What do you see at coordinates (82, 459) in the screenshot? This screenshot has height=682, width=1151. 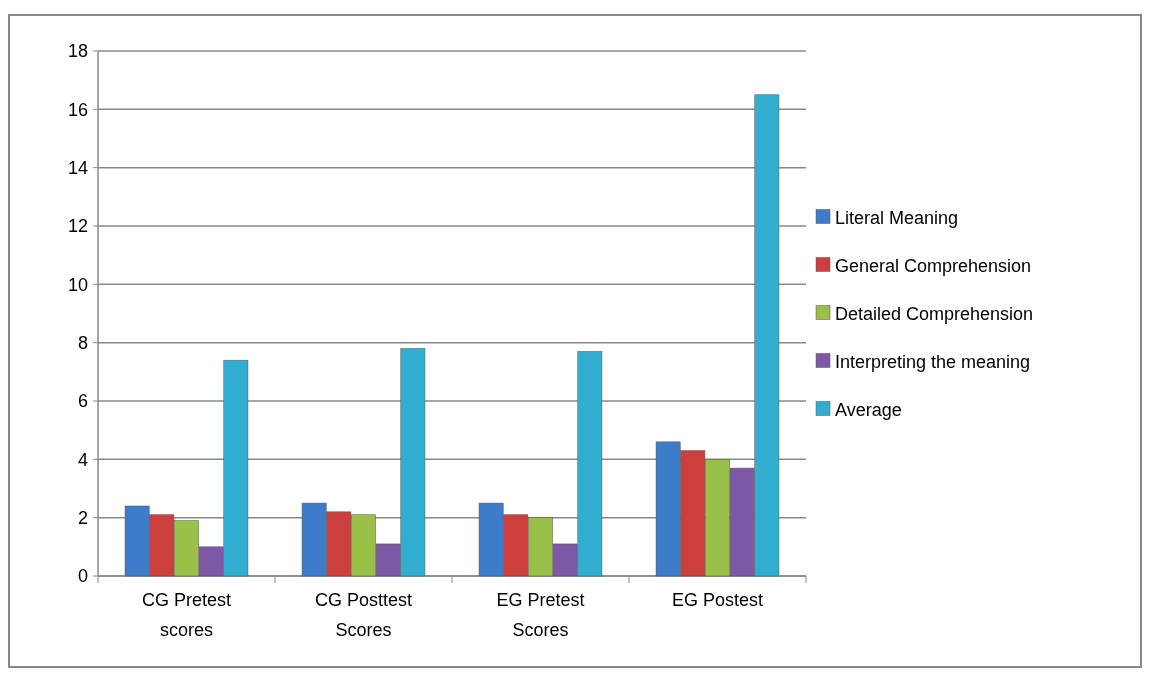 I see `y-tick-label: 4` at bounding box center [82, 459].